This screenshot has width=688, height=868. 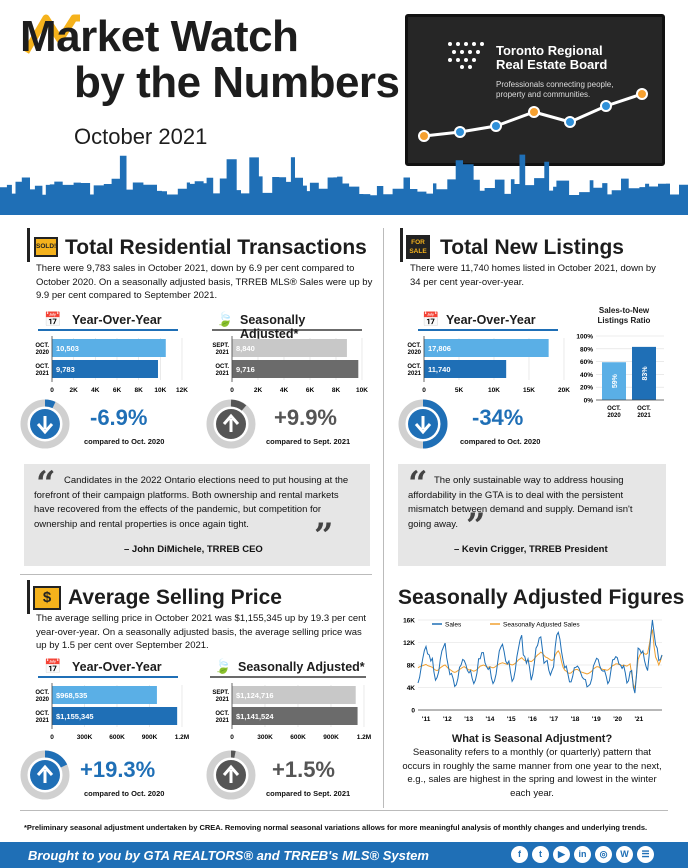 I want to click on sales-yoy-compare: compared to Oct. 2020, so click(x=124, y=441).